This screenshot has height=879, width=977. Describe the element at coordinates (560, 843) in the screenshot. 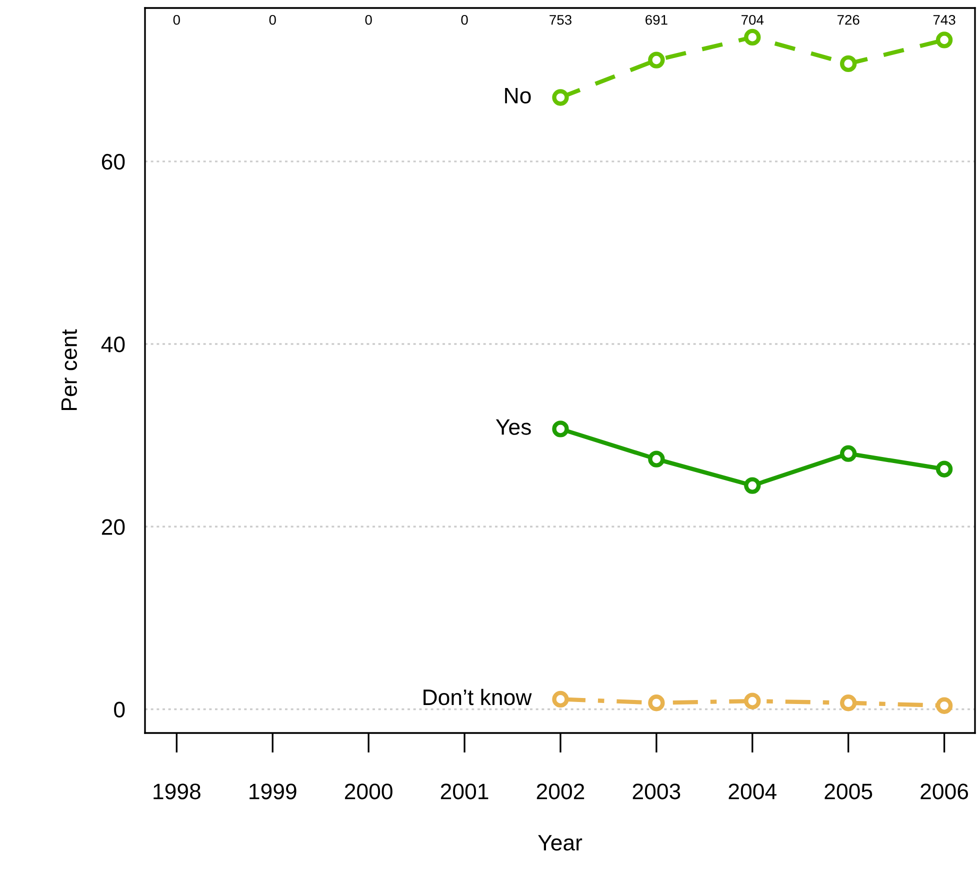

I see `x-axis-title: Year` at that location.